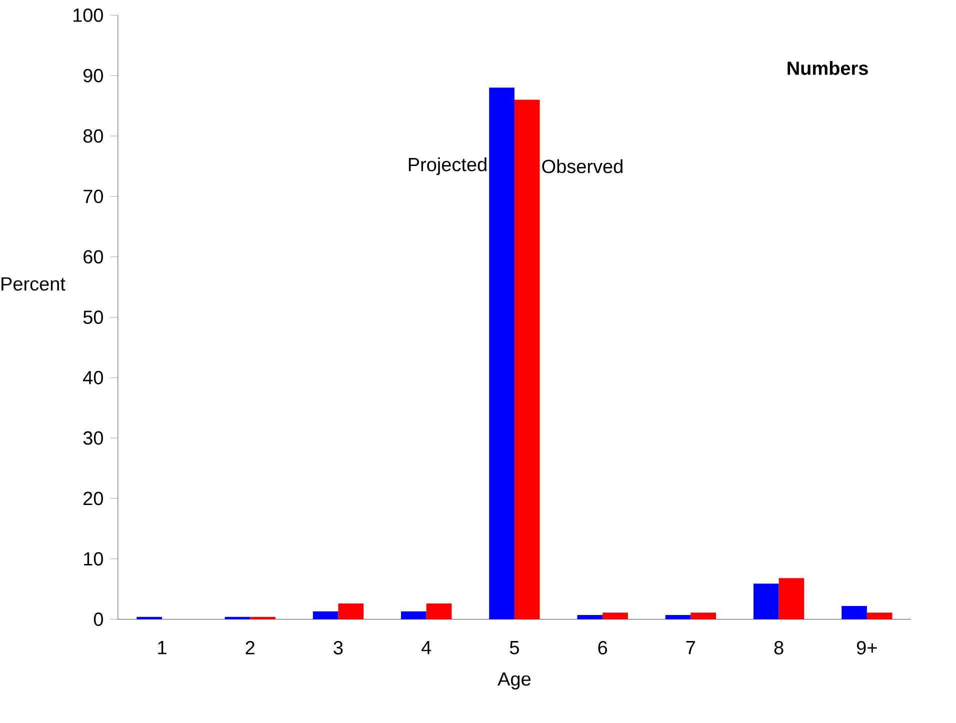  What do you see at coordinates (828, 68) in the screenshot?
I see `text: Numbers` at bounding box center [828, 68].